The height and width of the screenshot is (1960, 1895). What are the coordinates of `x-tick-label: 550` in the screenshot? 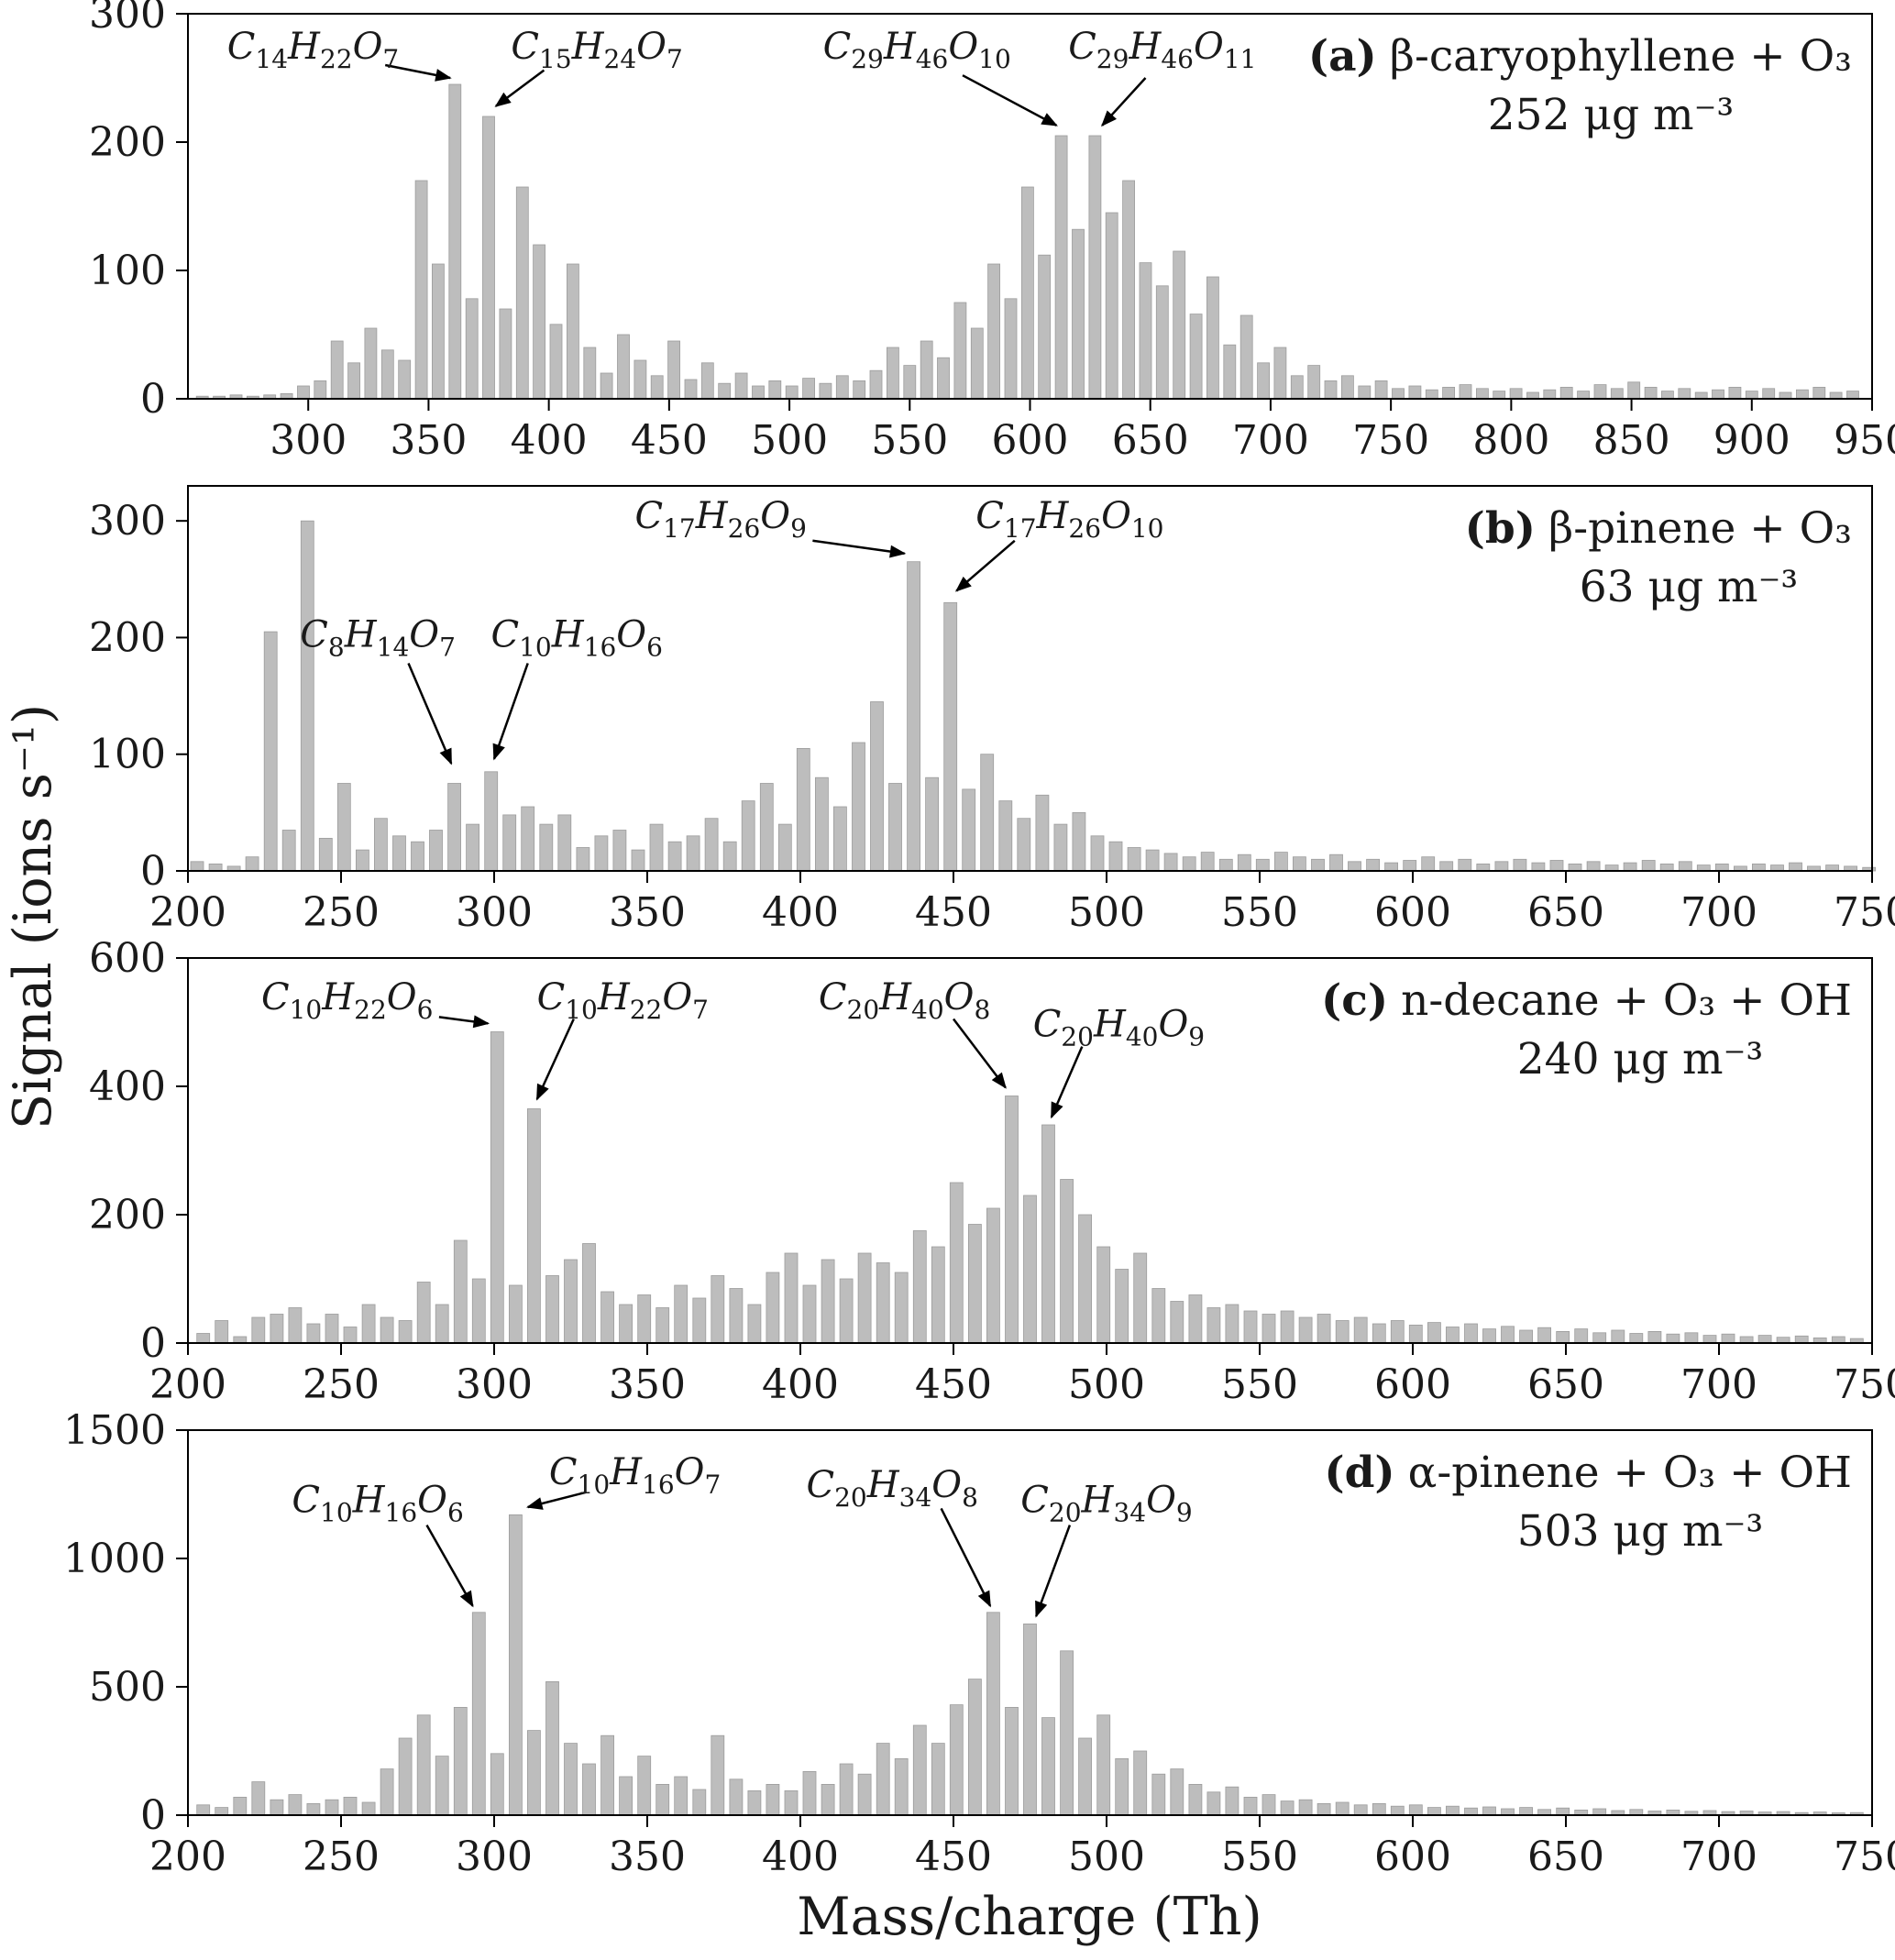 It's located at (1259, 1857).